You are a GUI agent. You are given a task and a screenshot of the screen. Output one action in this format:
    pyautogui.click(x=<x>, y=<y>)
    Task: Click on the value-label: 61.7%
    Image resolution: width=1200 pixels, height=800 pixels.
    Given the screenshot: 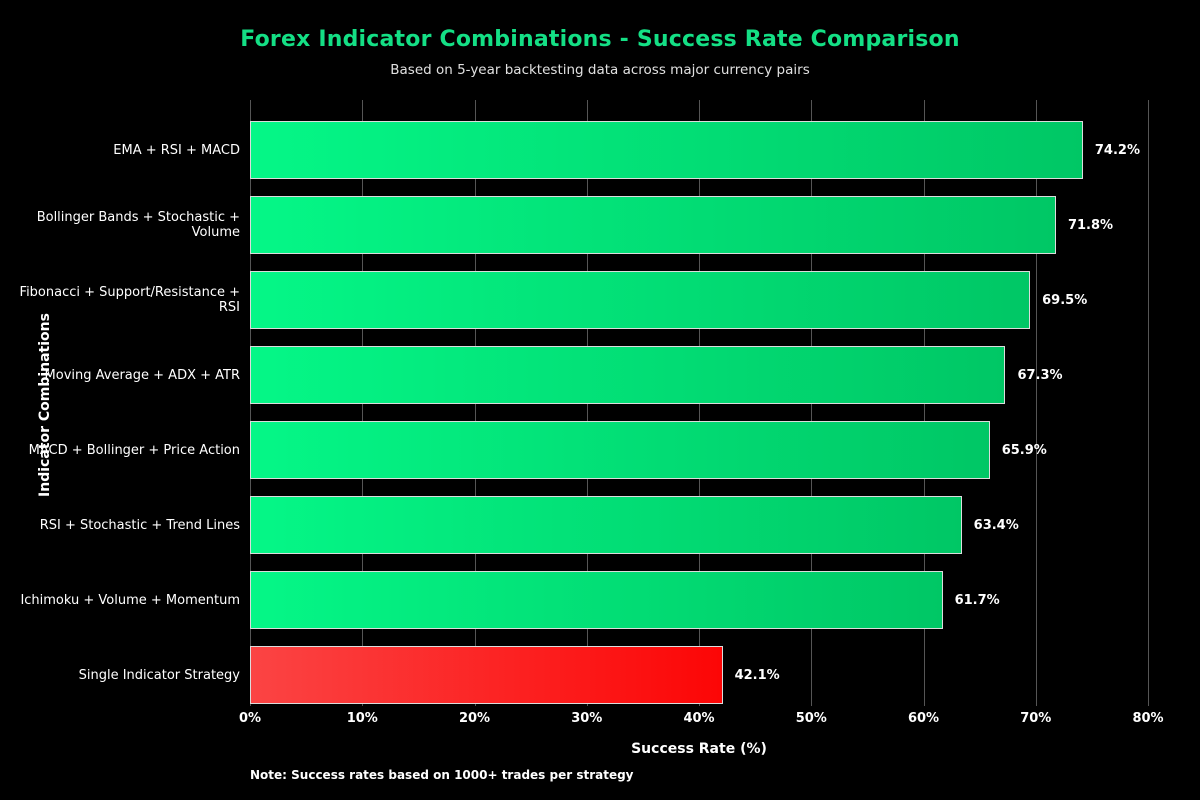 What is the action you would take?
    pyautogui.click(x=977, y=600)
    